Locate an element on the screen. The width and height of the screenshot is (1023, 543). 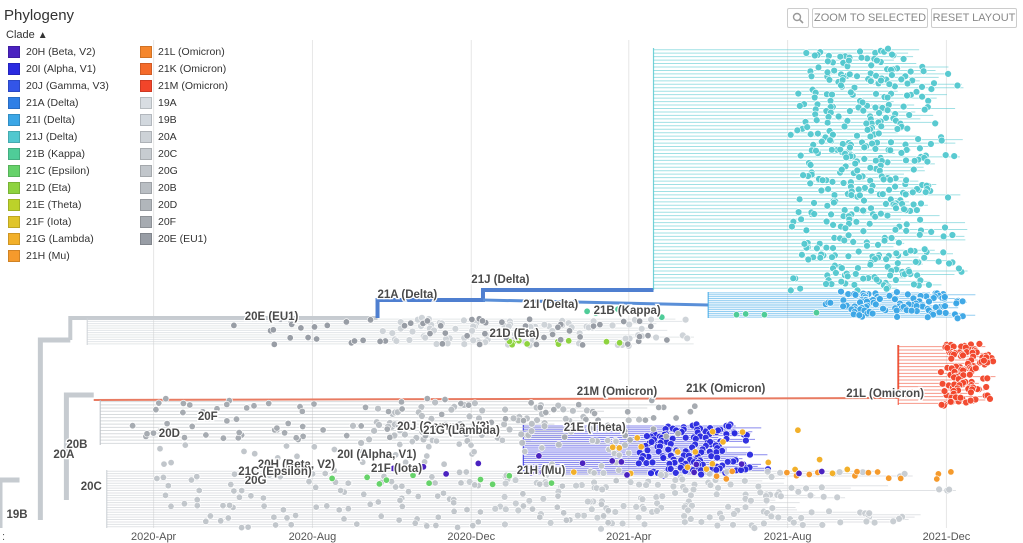
legend-item: 21L (Omicron) is located at coordinates (182, 53).